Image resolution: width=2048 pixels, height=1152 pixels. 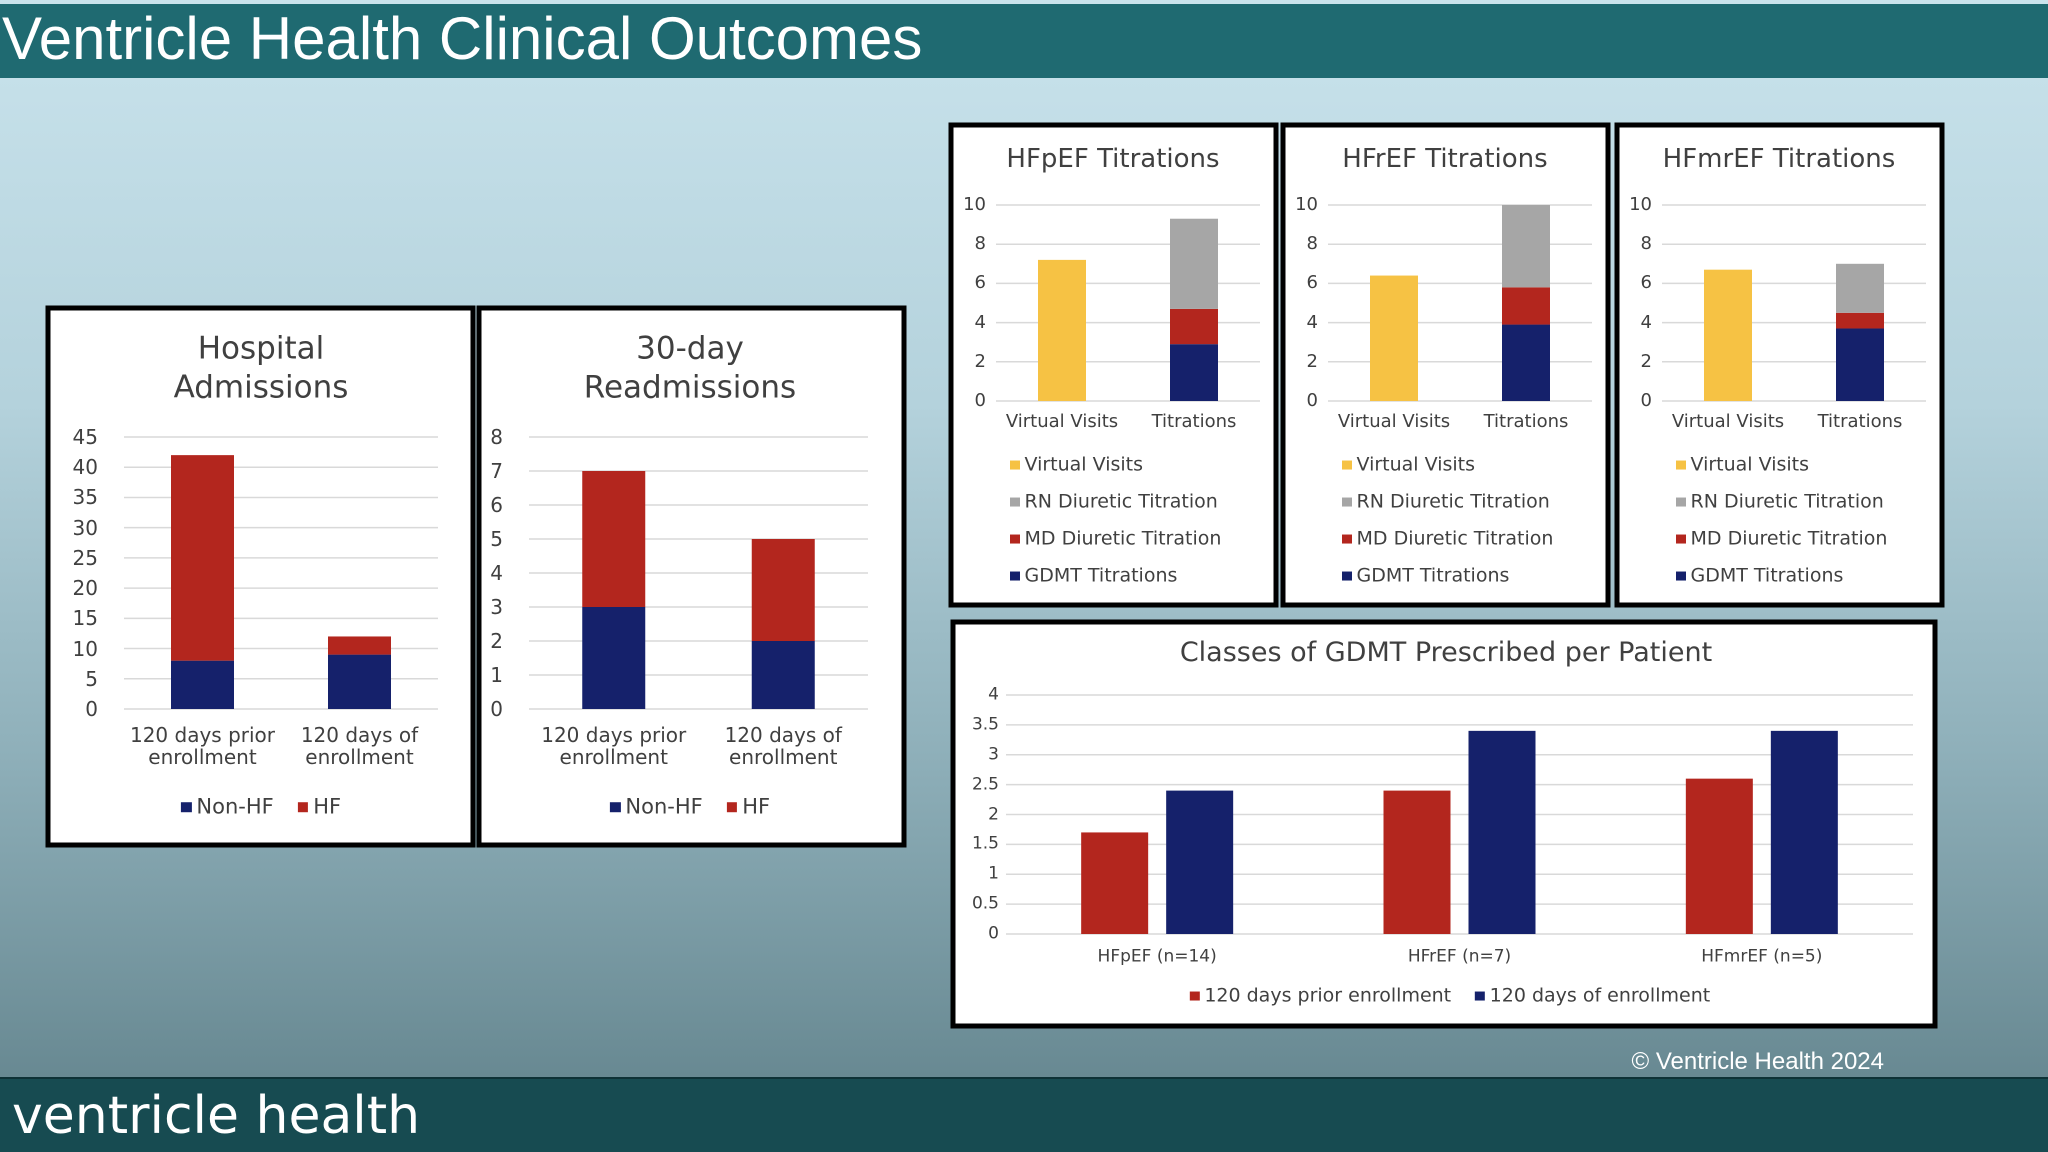 I want to click on y-tick-label: 0.5, so click(x=985, y=903).